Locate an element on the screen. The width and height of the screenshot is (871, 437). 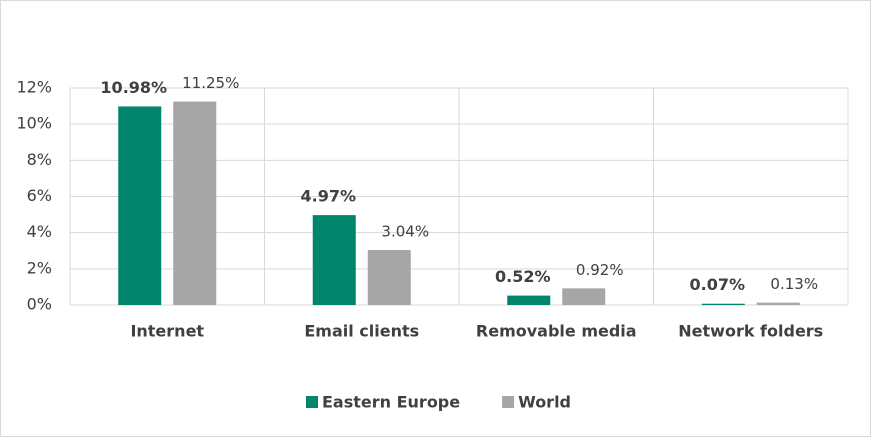
y-tick-label: 4% is located at coordinates (39, 231).